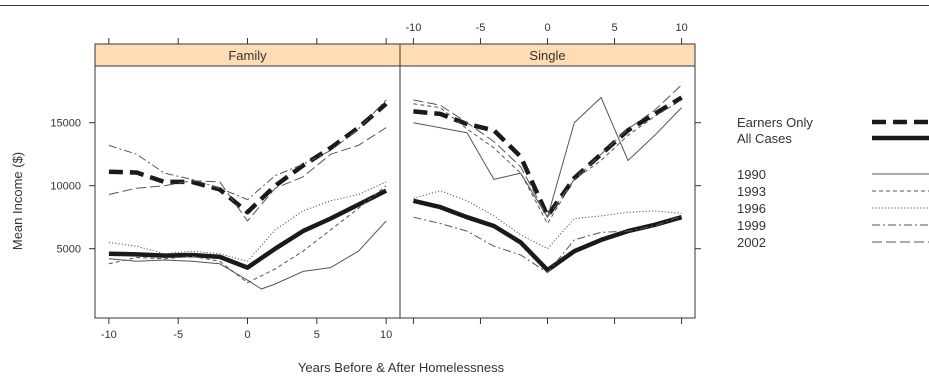  I want to click on y-tick-label: 5000, so click(69, 250).